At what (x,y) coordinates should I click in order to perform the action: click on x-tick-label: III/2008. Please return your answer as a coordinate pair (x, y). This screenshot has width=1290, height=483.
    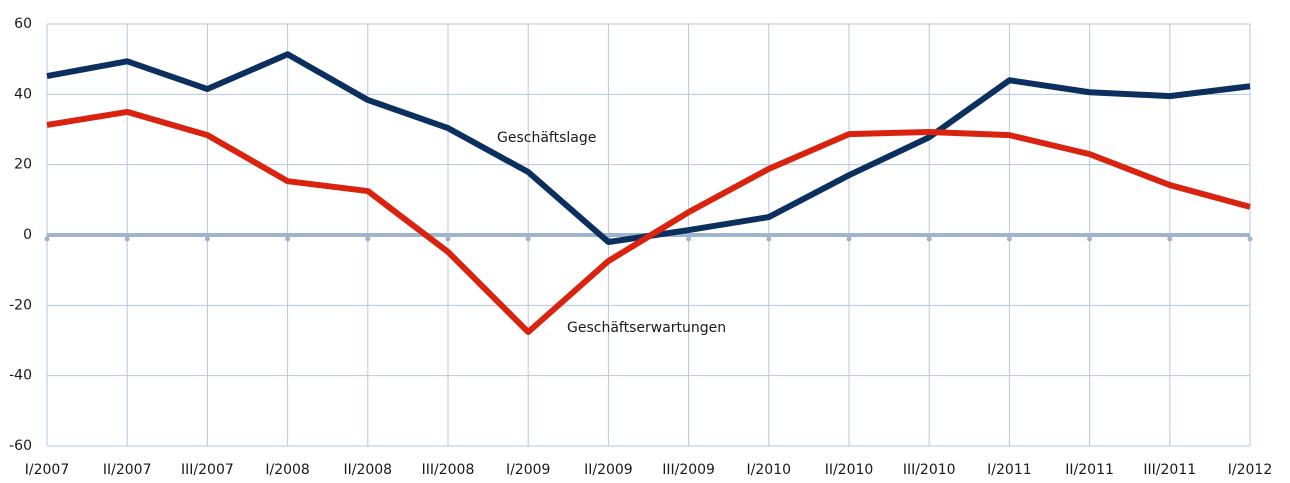
    Looking at the image, I should click on (448, 470).